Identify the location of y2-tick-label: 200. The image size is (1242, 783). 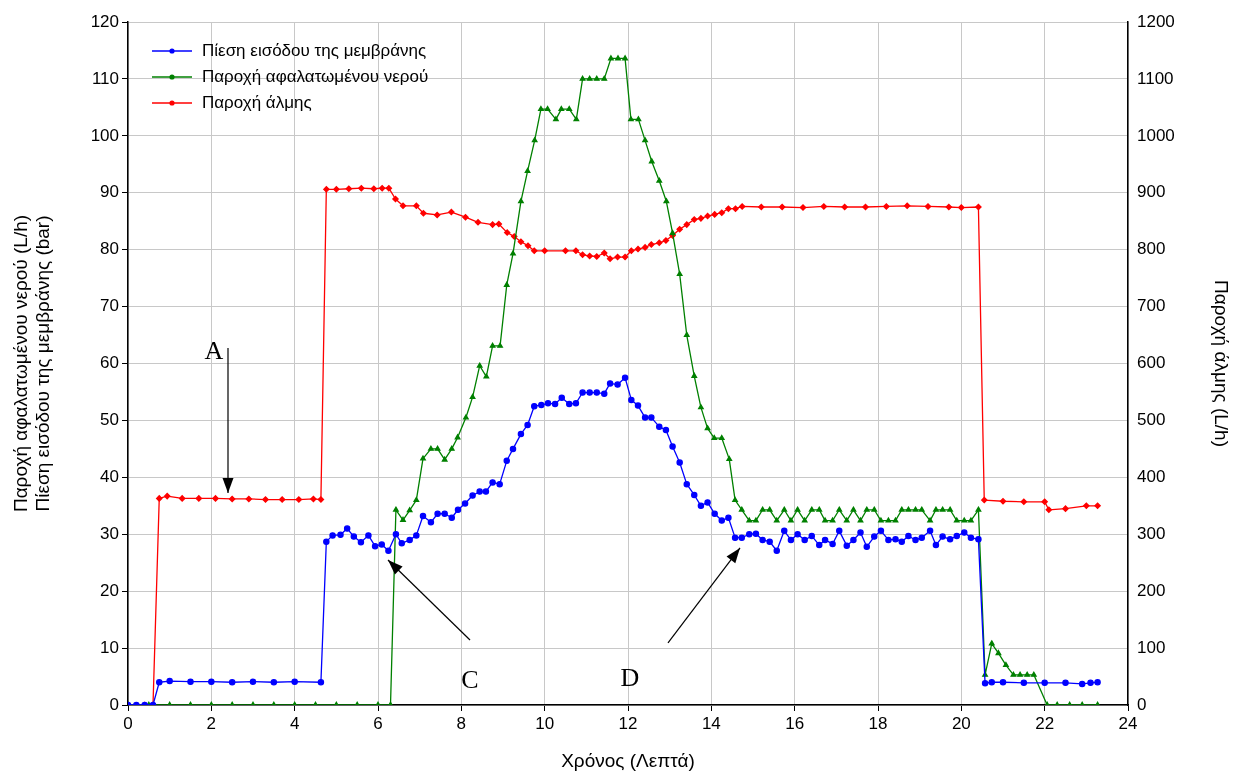
(1151, 590).